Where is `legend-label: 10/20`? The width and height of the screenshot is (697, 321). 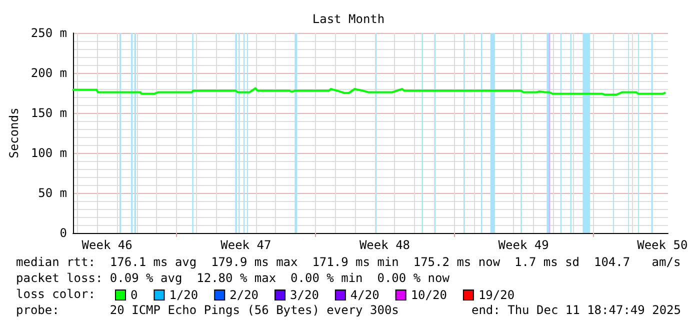 legend-label: 10/20 is located at coordinates (428, 295).